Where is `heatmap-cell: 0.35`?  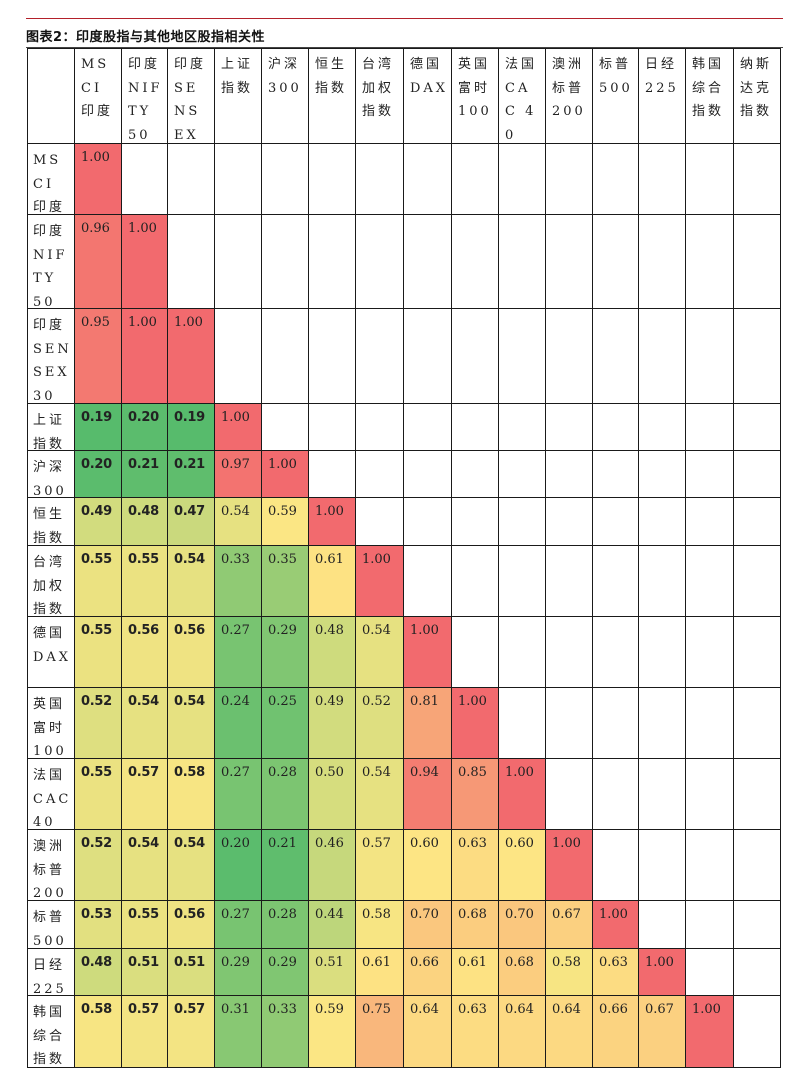 heatmap-cell: 0.35 is located at coordinates (285, 581).